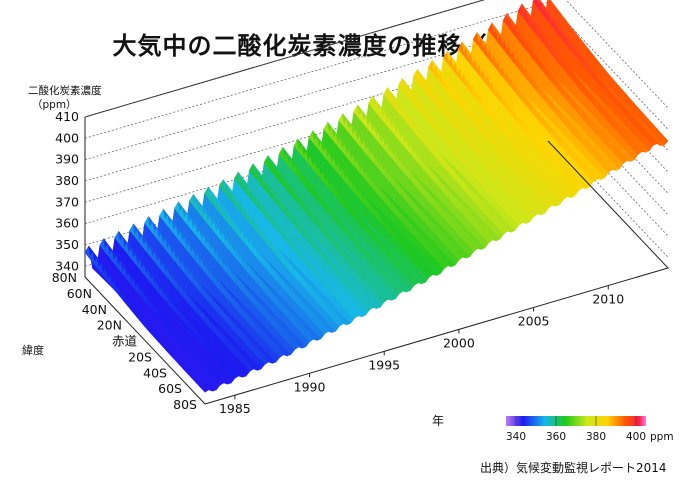 The image size is (700, 495). What do you see at coordinates (576, 421) in the screenshot?
I see `colorbar-gradient` at bounding box center [576, 421].